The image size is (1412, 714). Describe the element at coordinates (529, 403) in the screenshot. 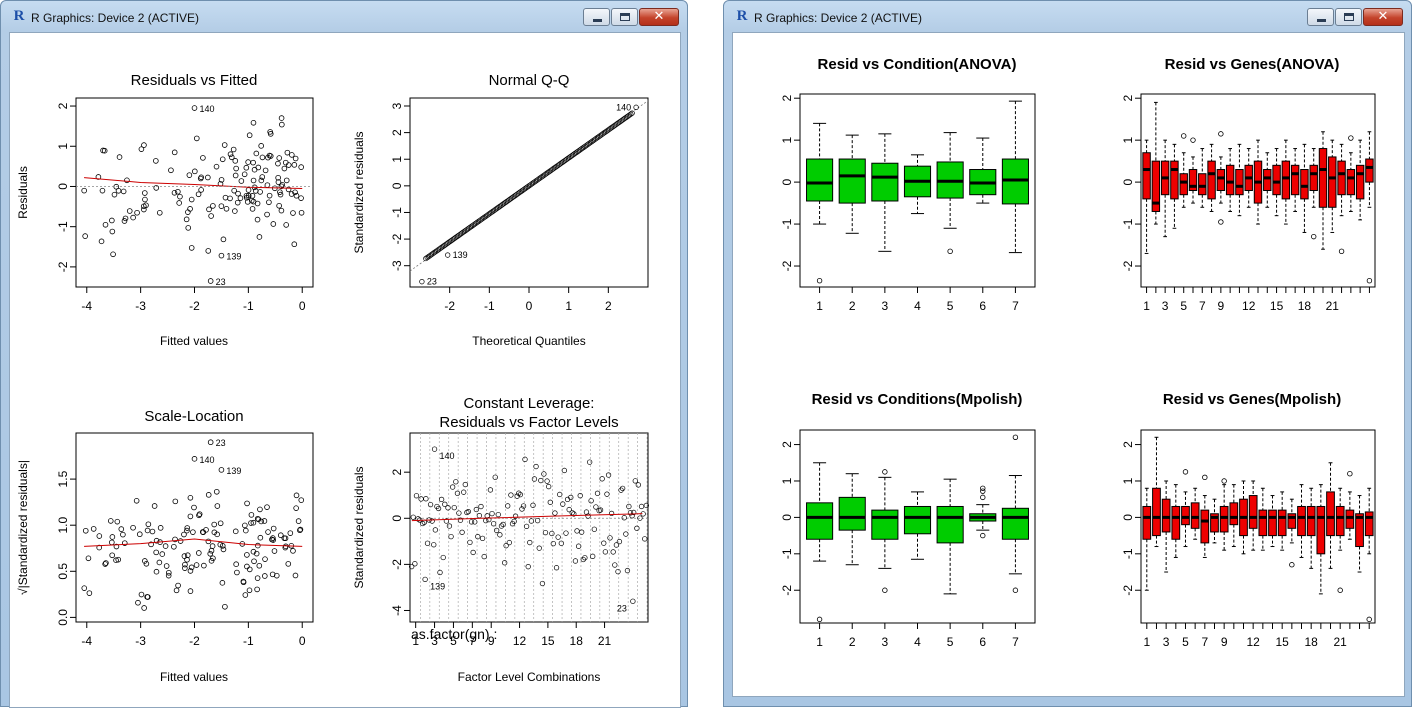

I see `chart-title: Constant Leverage:` at that location.